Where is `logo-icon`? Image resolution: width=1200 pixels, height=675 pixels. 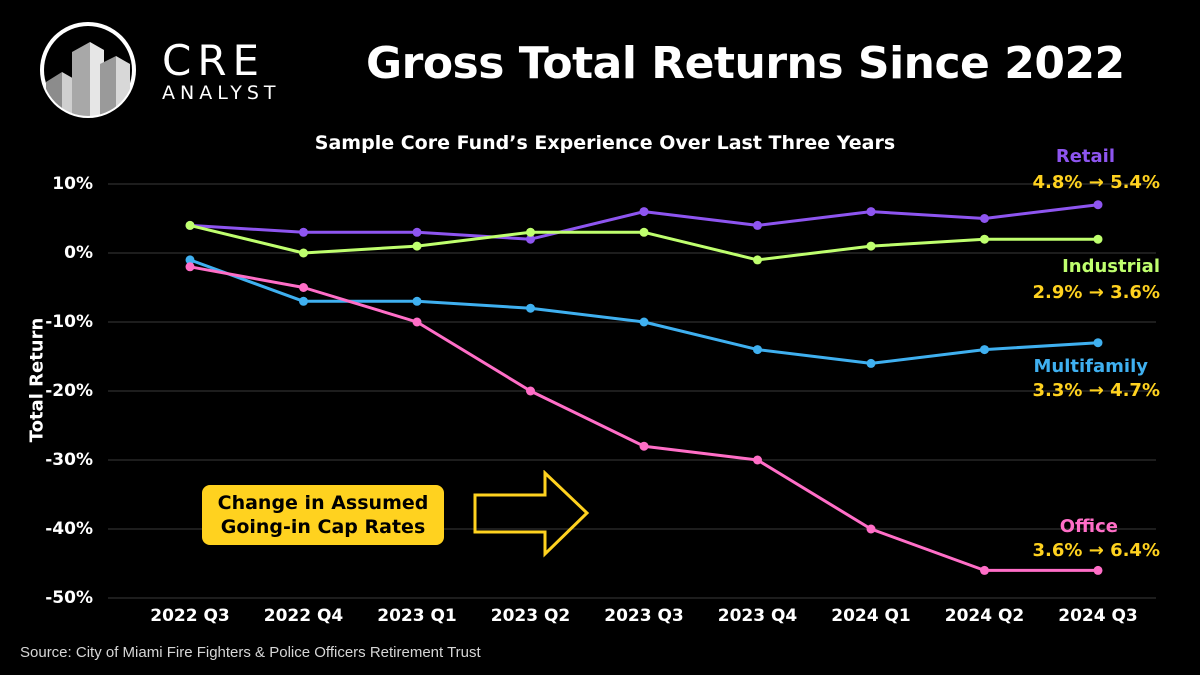
logo-icon is located at coordinates (88, 70).